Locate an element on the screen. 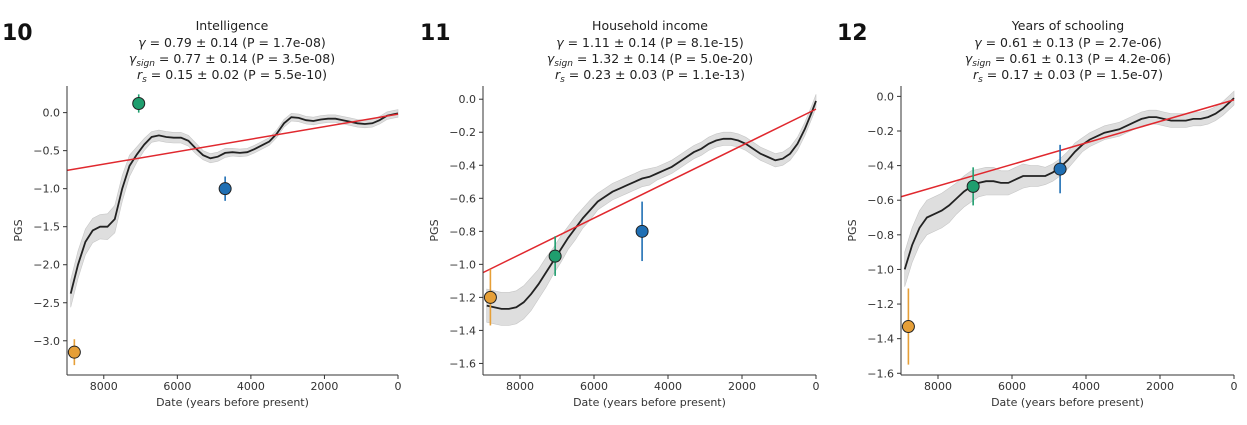  stats-line: rs = 0.23 ± 0.03 (P = 1.1e-13) is located at coordinates (650, 76).